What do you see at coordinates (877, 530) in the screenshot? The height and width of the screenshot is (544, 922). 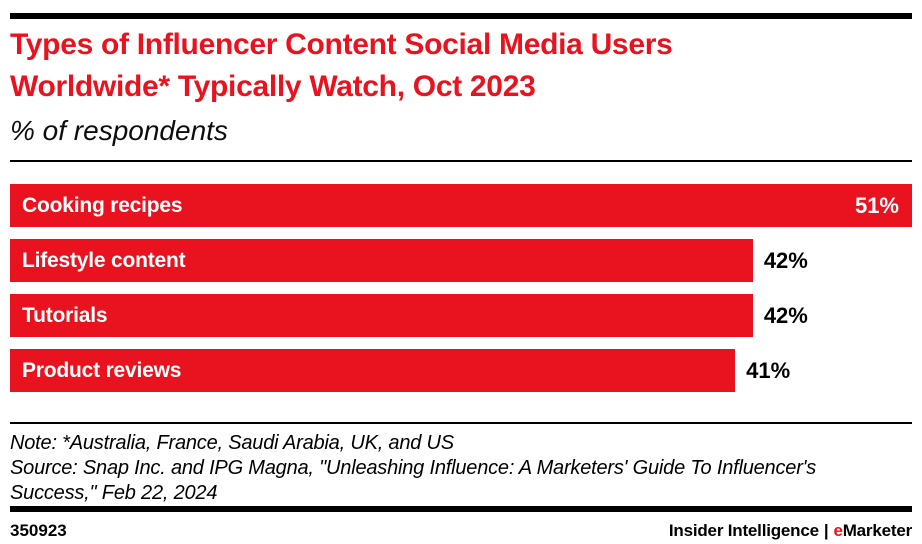 I see `brand-emarketer-rest: Marketer` at bounding box center [877, 530].